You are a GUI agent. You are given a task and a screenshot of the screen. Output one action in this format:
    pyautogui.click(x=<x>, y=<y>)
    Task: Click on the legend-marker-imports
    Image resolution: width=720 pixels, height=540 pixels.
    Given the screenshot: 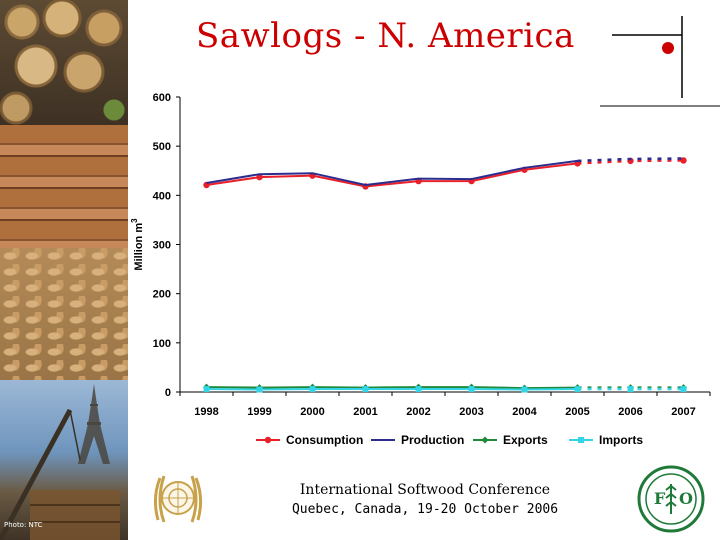 What is the action you would take?
    pyautogui.click(x=581, y=440)
    